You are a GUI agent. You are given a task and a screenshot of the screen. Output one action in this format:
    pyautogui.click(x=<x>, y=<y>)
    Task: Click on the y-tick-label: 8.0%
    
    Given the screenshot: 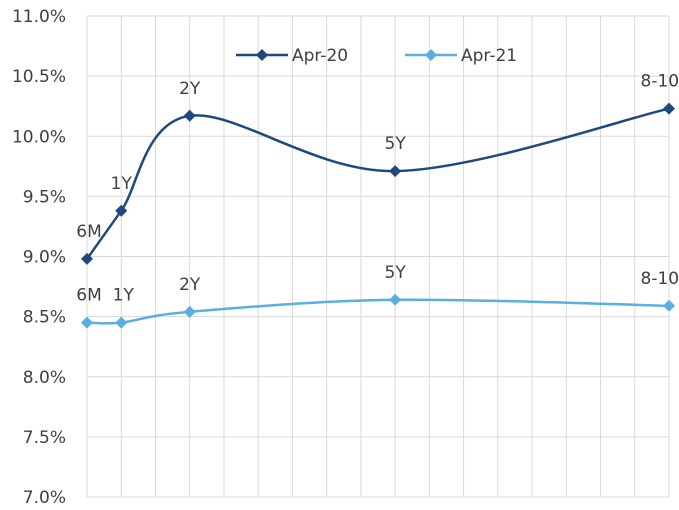 What is the action you would take?
    pyautogui.click(x=44, y=378)
    